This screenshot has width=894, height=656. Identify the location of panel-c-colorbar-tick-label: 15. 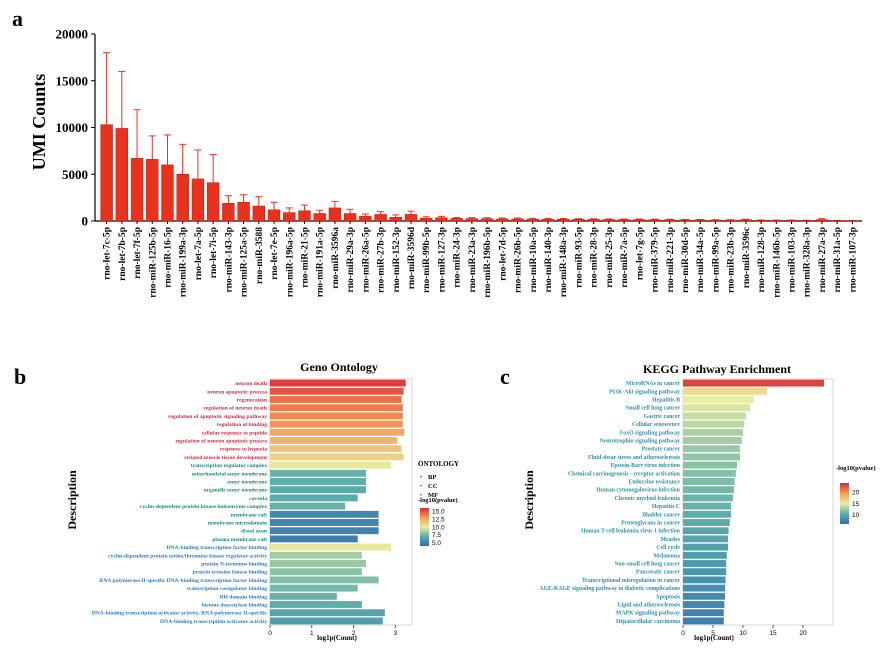
(856, 504).